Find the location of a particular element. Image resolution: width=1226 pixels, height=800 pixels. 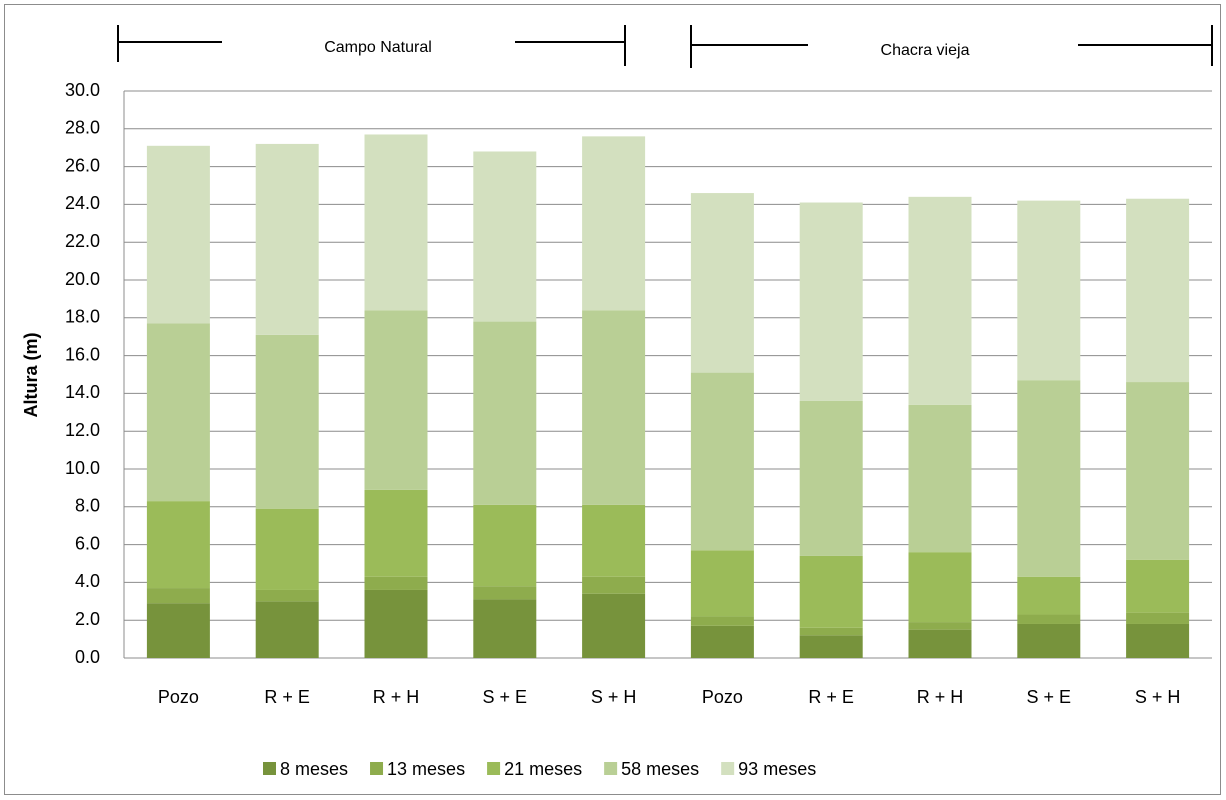

y-tick-label: 10.0 is located at coordinates (82, 468).